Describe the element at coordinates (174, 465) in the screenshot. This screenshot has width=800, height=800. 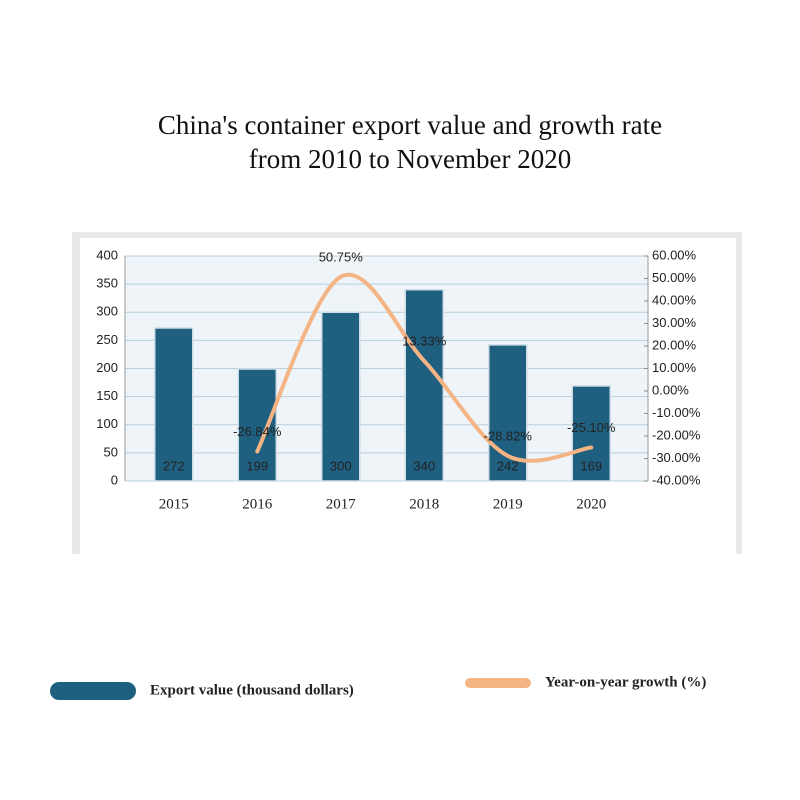
I see `bar-value-label: 272` at that location.